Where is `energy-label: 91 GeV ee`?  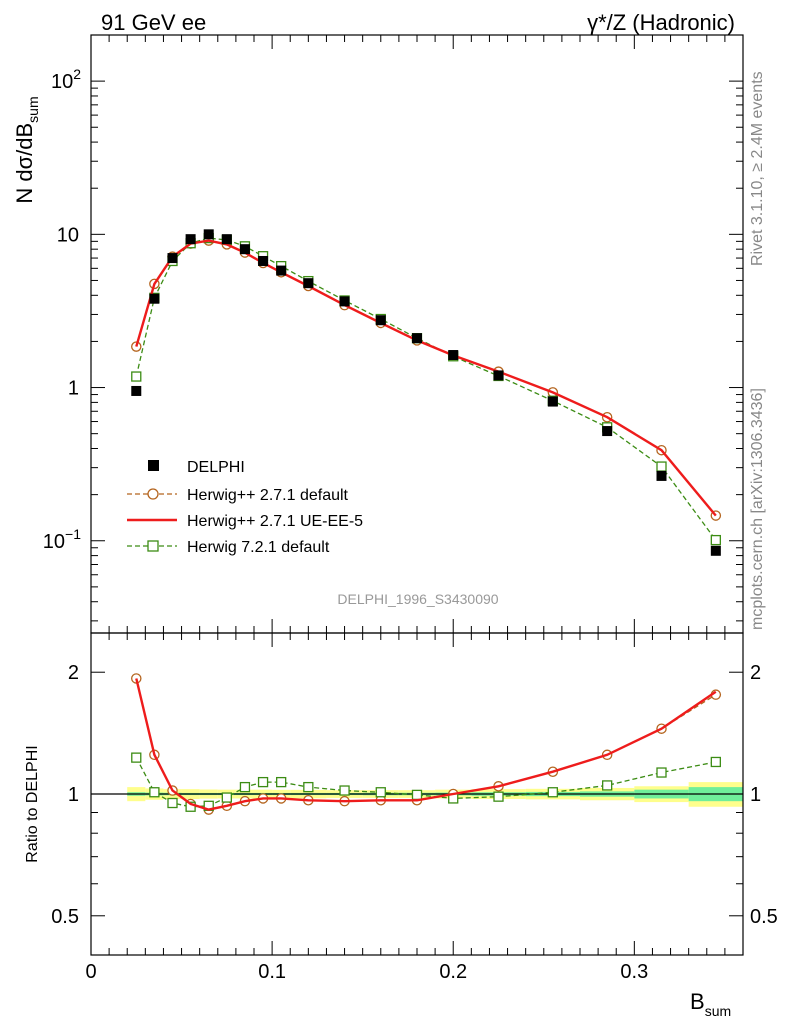 energy-label: 91 GeV ee is located at coordinates (153, 22).